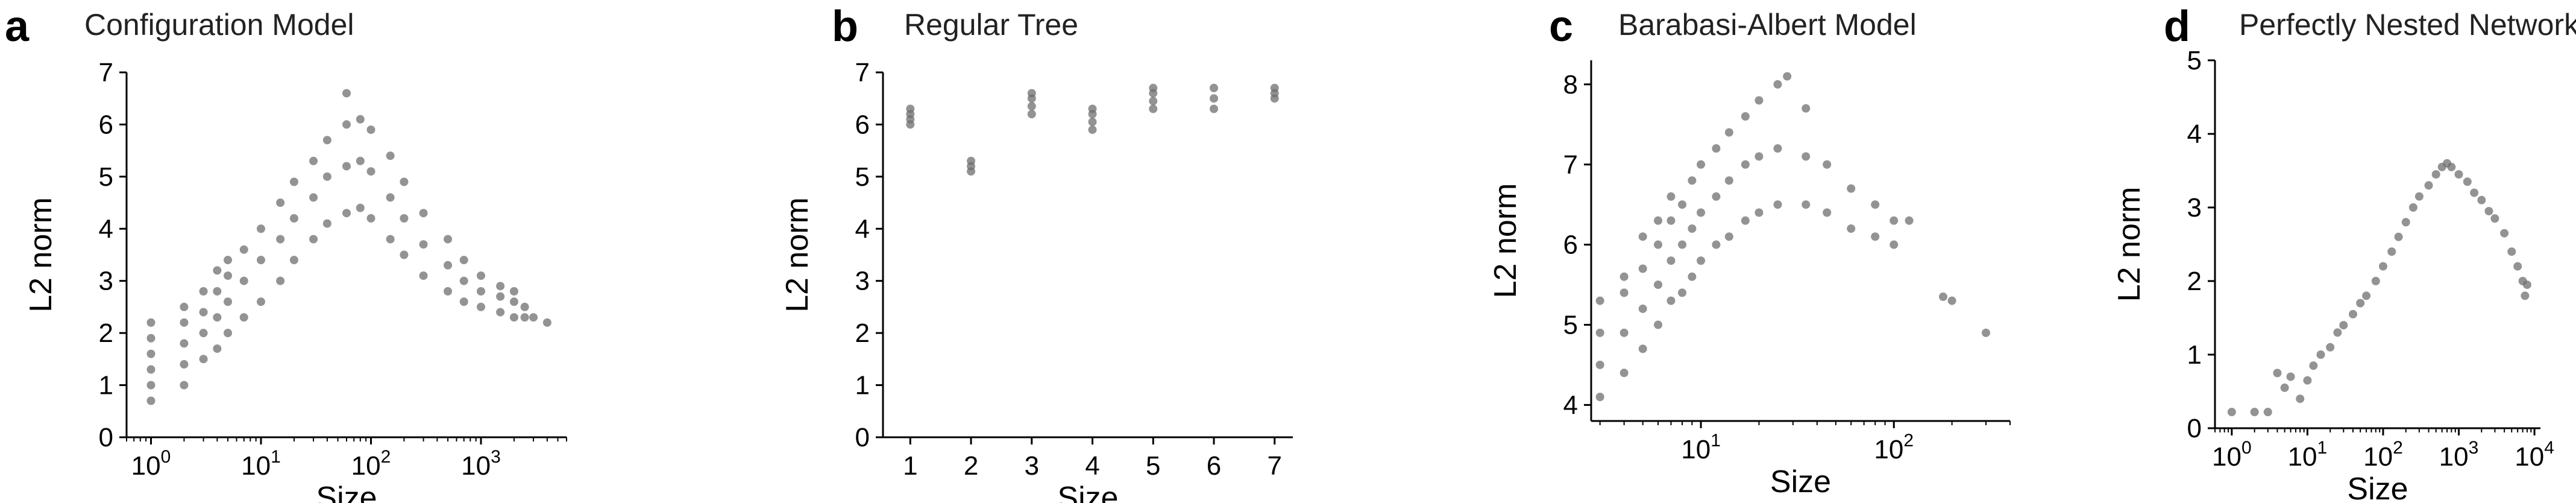  What do you see at coordinates (2194, 428) in the screenshot?
I see `y-tick-label: 0` at bounding box center [2194, 428].